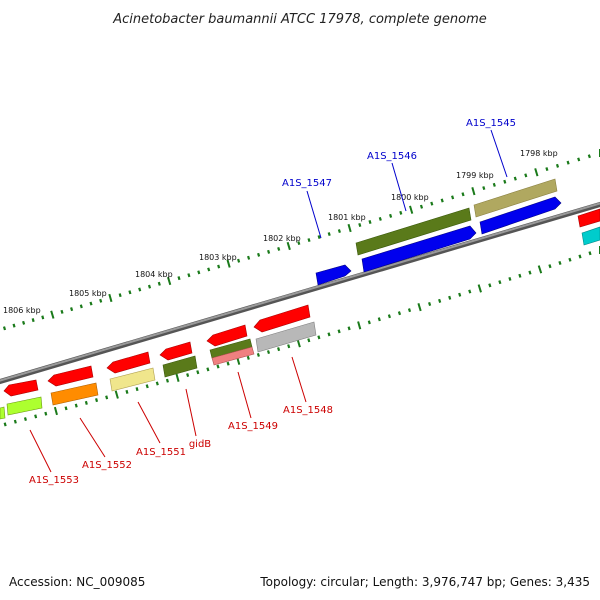 The width and height of the screenshot is (600, 600). Describe the element at coordinates (107, 465) in the screenshot. I see `gene-label-a1s-1552: A1S_1552` at that location.